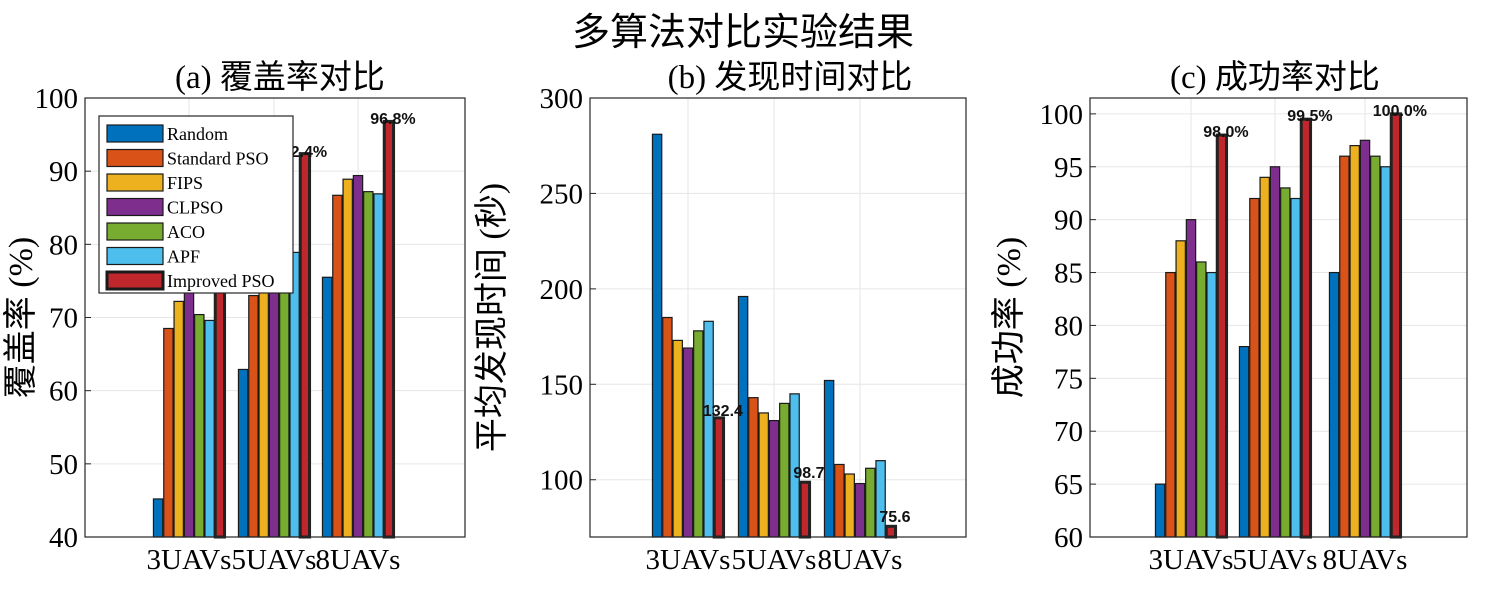  What do you see at coordinates (562, 194) in the screenshot?
I see `y-tick-label: 250` at bounding box center [562, 194].